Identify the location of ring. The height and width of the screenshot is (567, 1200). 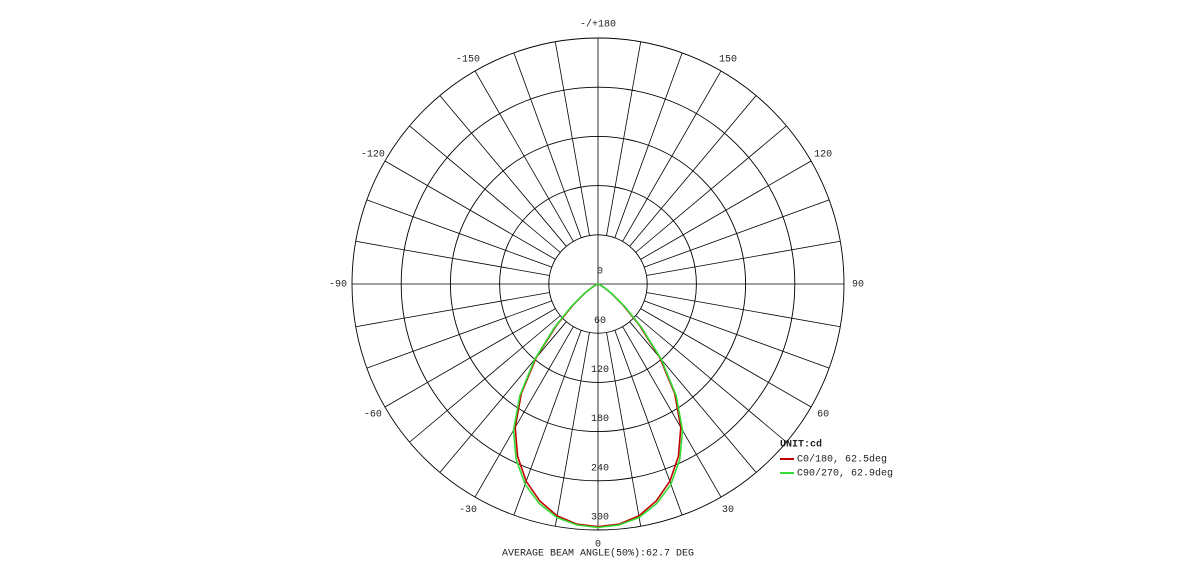
(598, 284).